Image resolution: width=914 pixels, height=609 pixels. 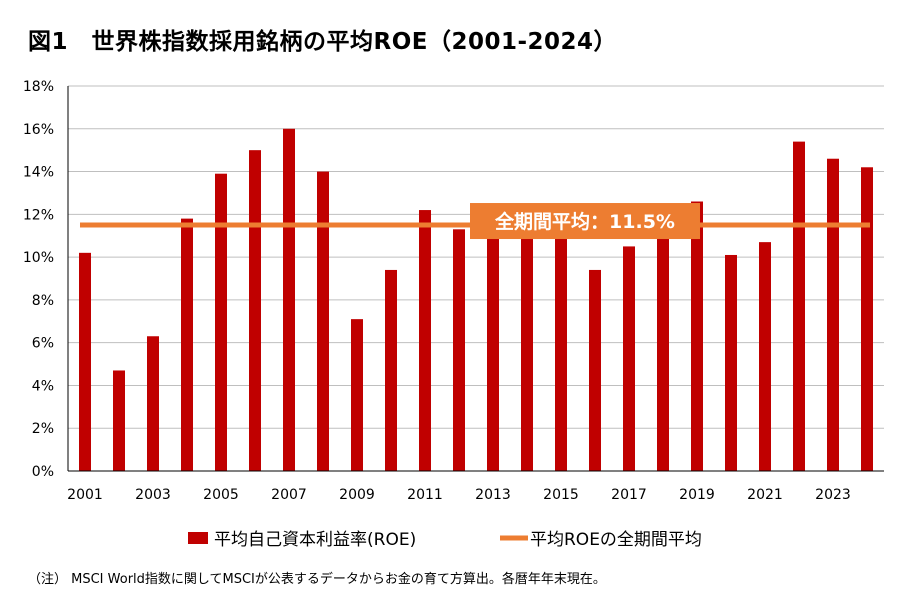 I want to click on x-tick-label: 2019, so click(x=697, y=495).